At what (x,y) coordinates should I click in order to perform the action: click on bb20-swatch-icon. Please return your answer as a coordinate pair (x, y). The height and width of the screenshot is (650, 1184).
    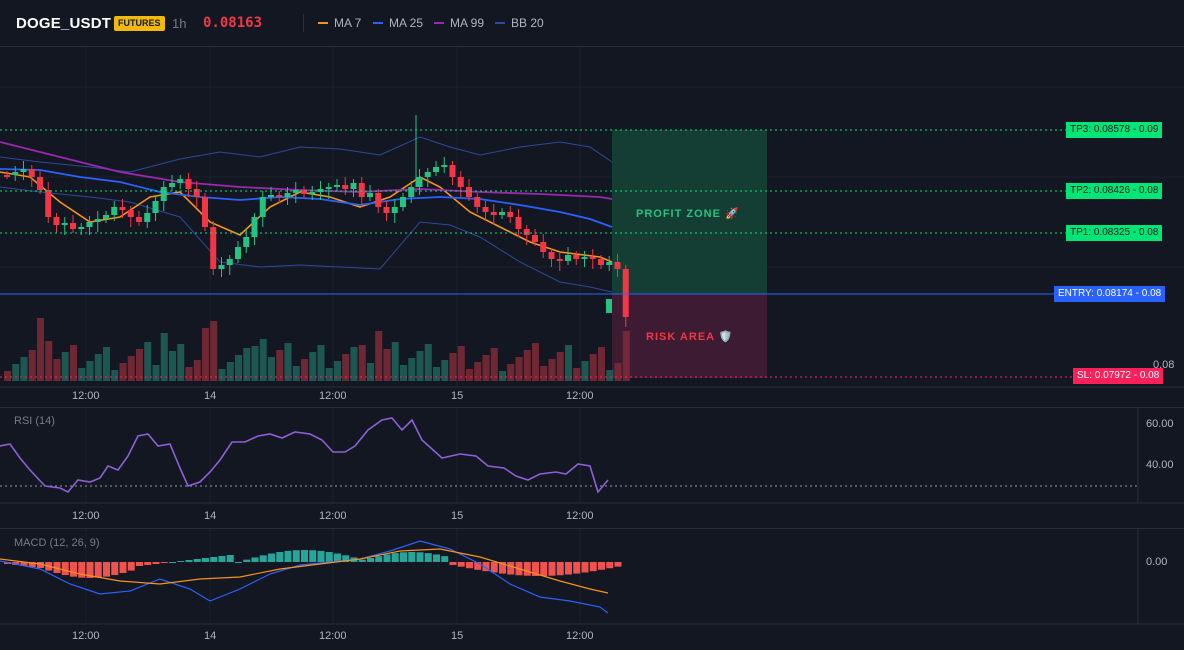
    Looking at the image, I should click on (500, 23).